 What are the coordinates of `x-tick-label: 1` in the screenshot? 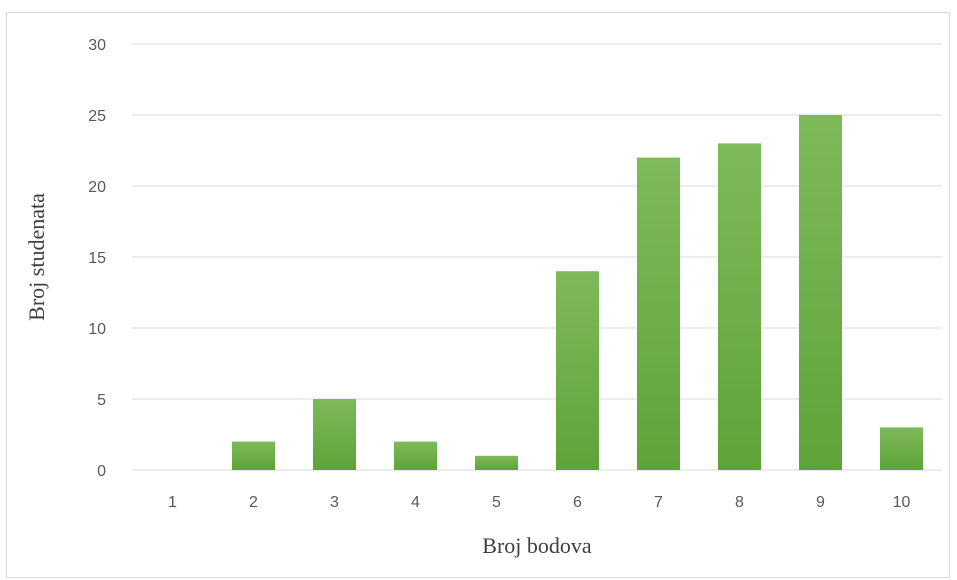 It's located at (172, 502).